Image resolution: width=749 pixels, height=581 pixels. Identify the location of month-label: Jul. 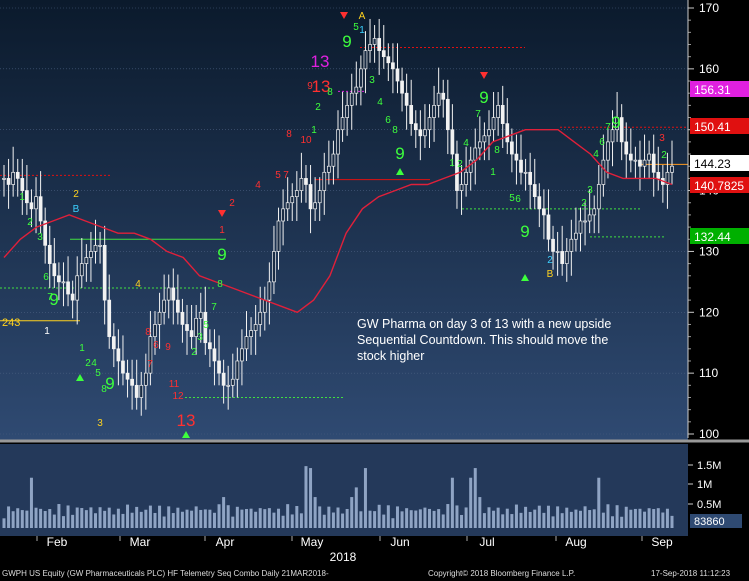
(486, 542).